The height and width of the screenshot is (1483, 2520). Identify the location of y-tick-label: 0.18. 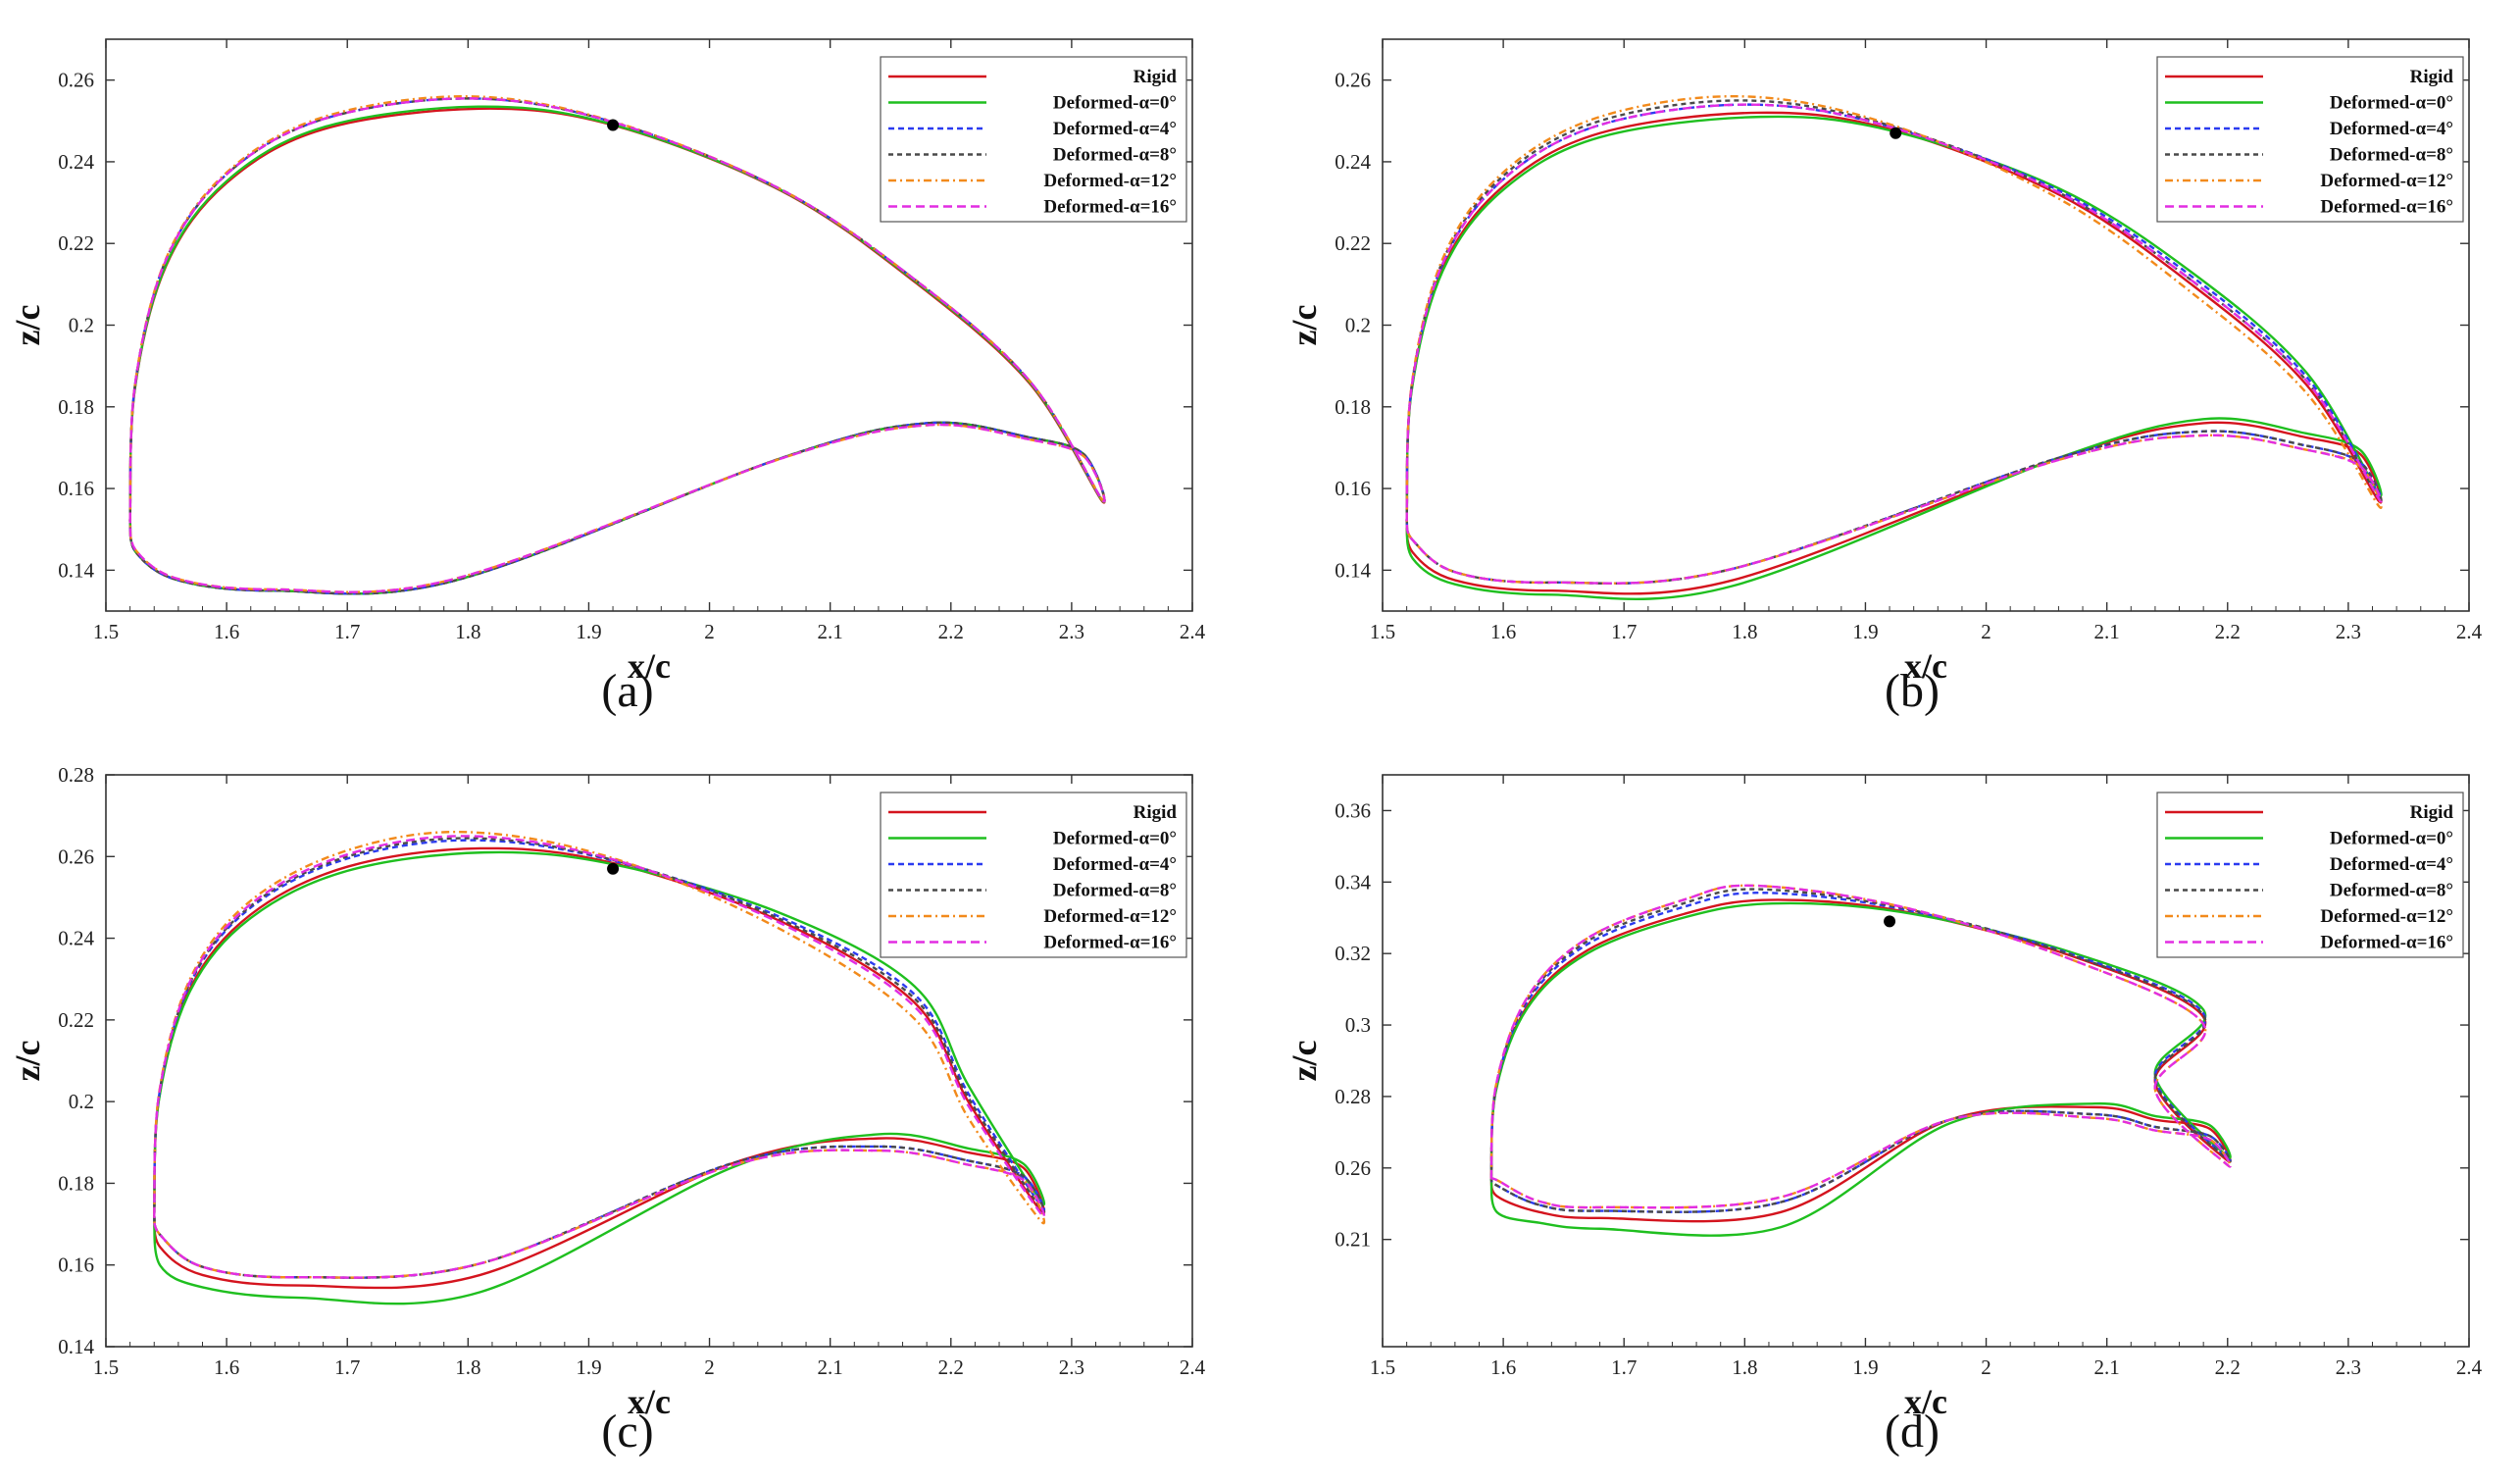
(76, 407).